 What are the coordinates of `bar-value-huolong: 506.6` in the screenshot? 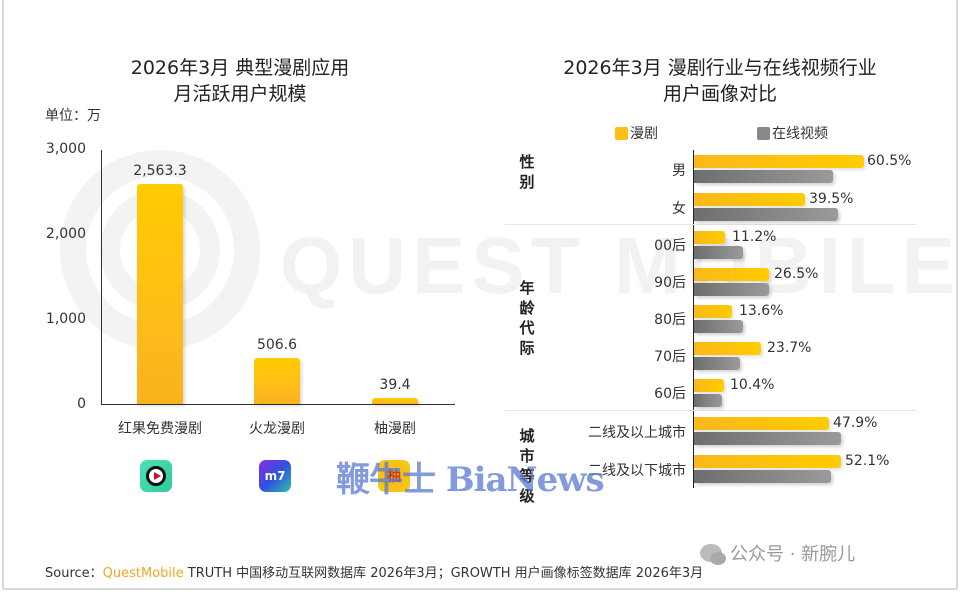 It's located at (277, 345).